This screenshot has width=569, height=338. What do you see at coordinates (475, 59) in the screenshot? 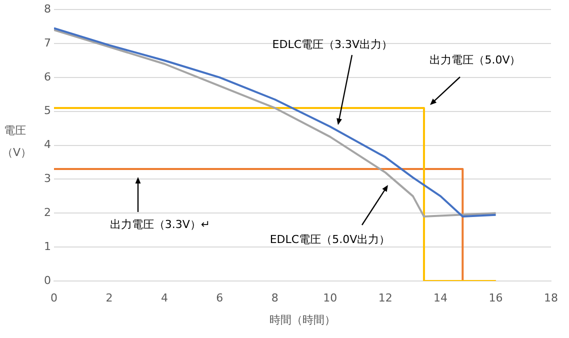
I see `annotation: 出力電圧（5.0V）` at bounding box center [475, 59].